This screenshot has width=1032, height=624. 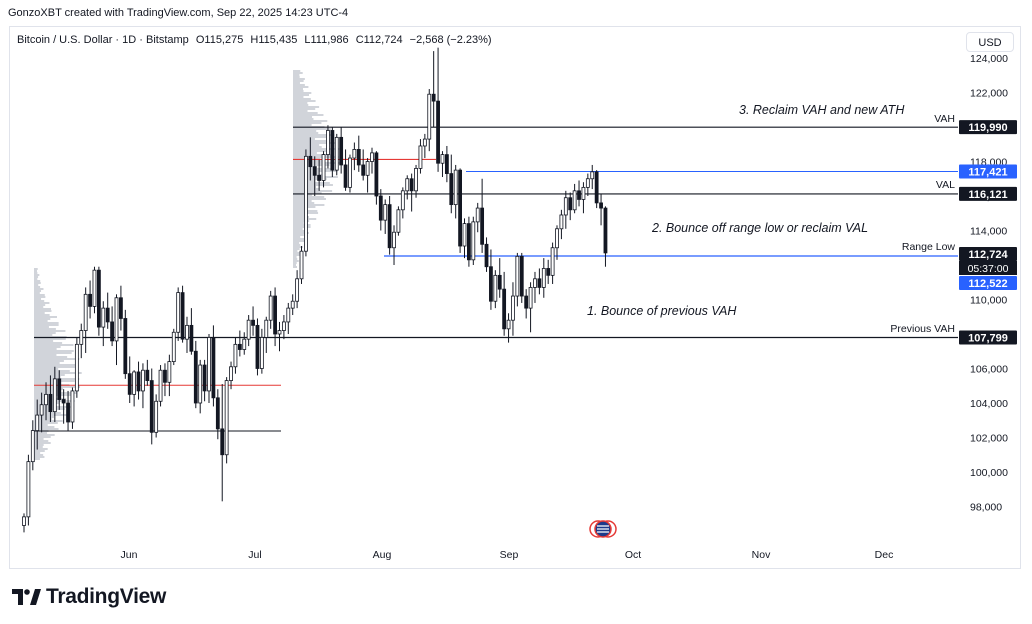 What do you see at coordinates (988, 337) in the screenshot?
I see `badge-previous-vah-bg` at bounding box center [988, 337].